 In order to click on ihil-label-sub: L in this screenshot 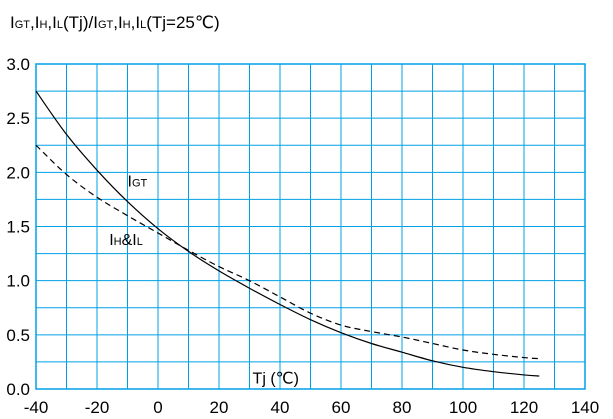, I will do `click(140, 242)`.